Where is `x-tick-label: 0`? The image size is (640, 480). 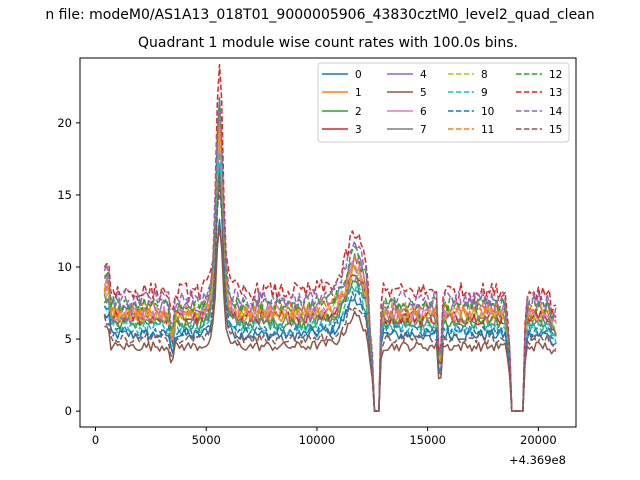
x-tick-label: 0 is located at coordinates (95, 440).